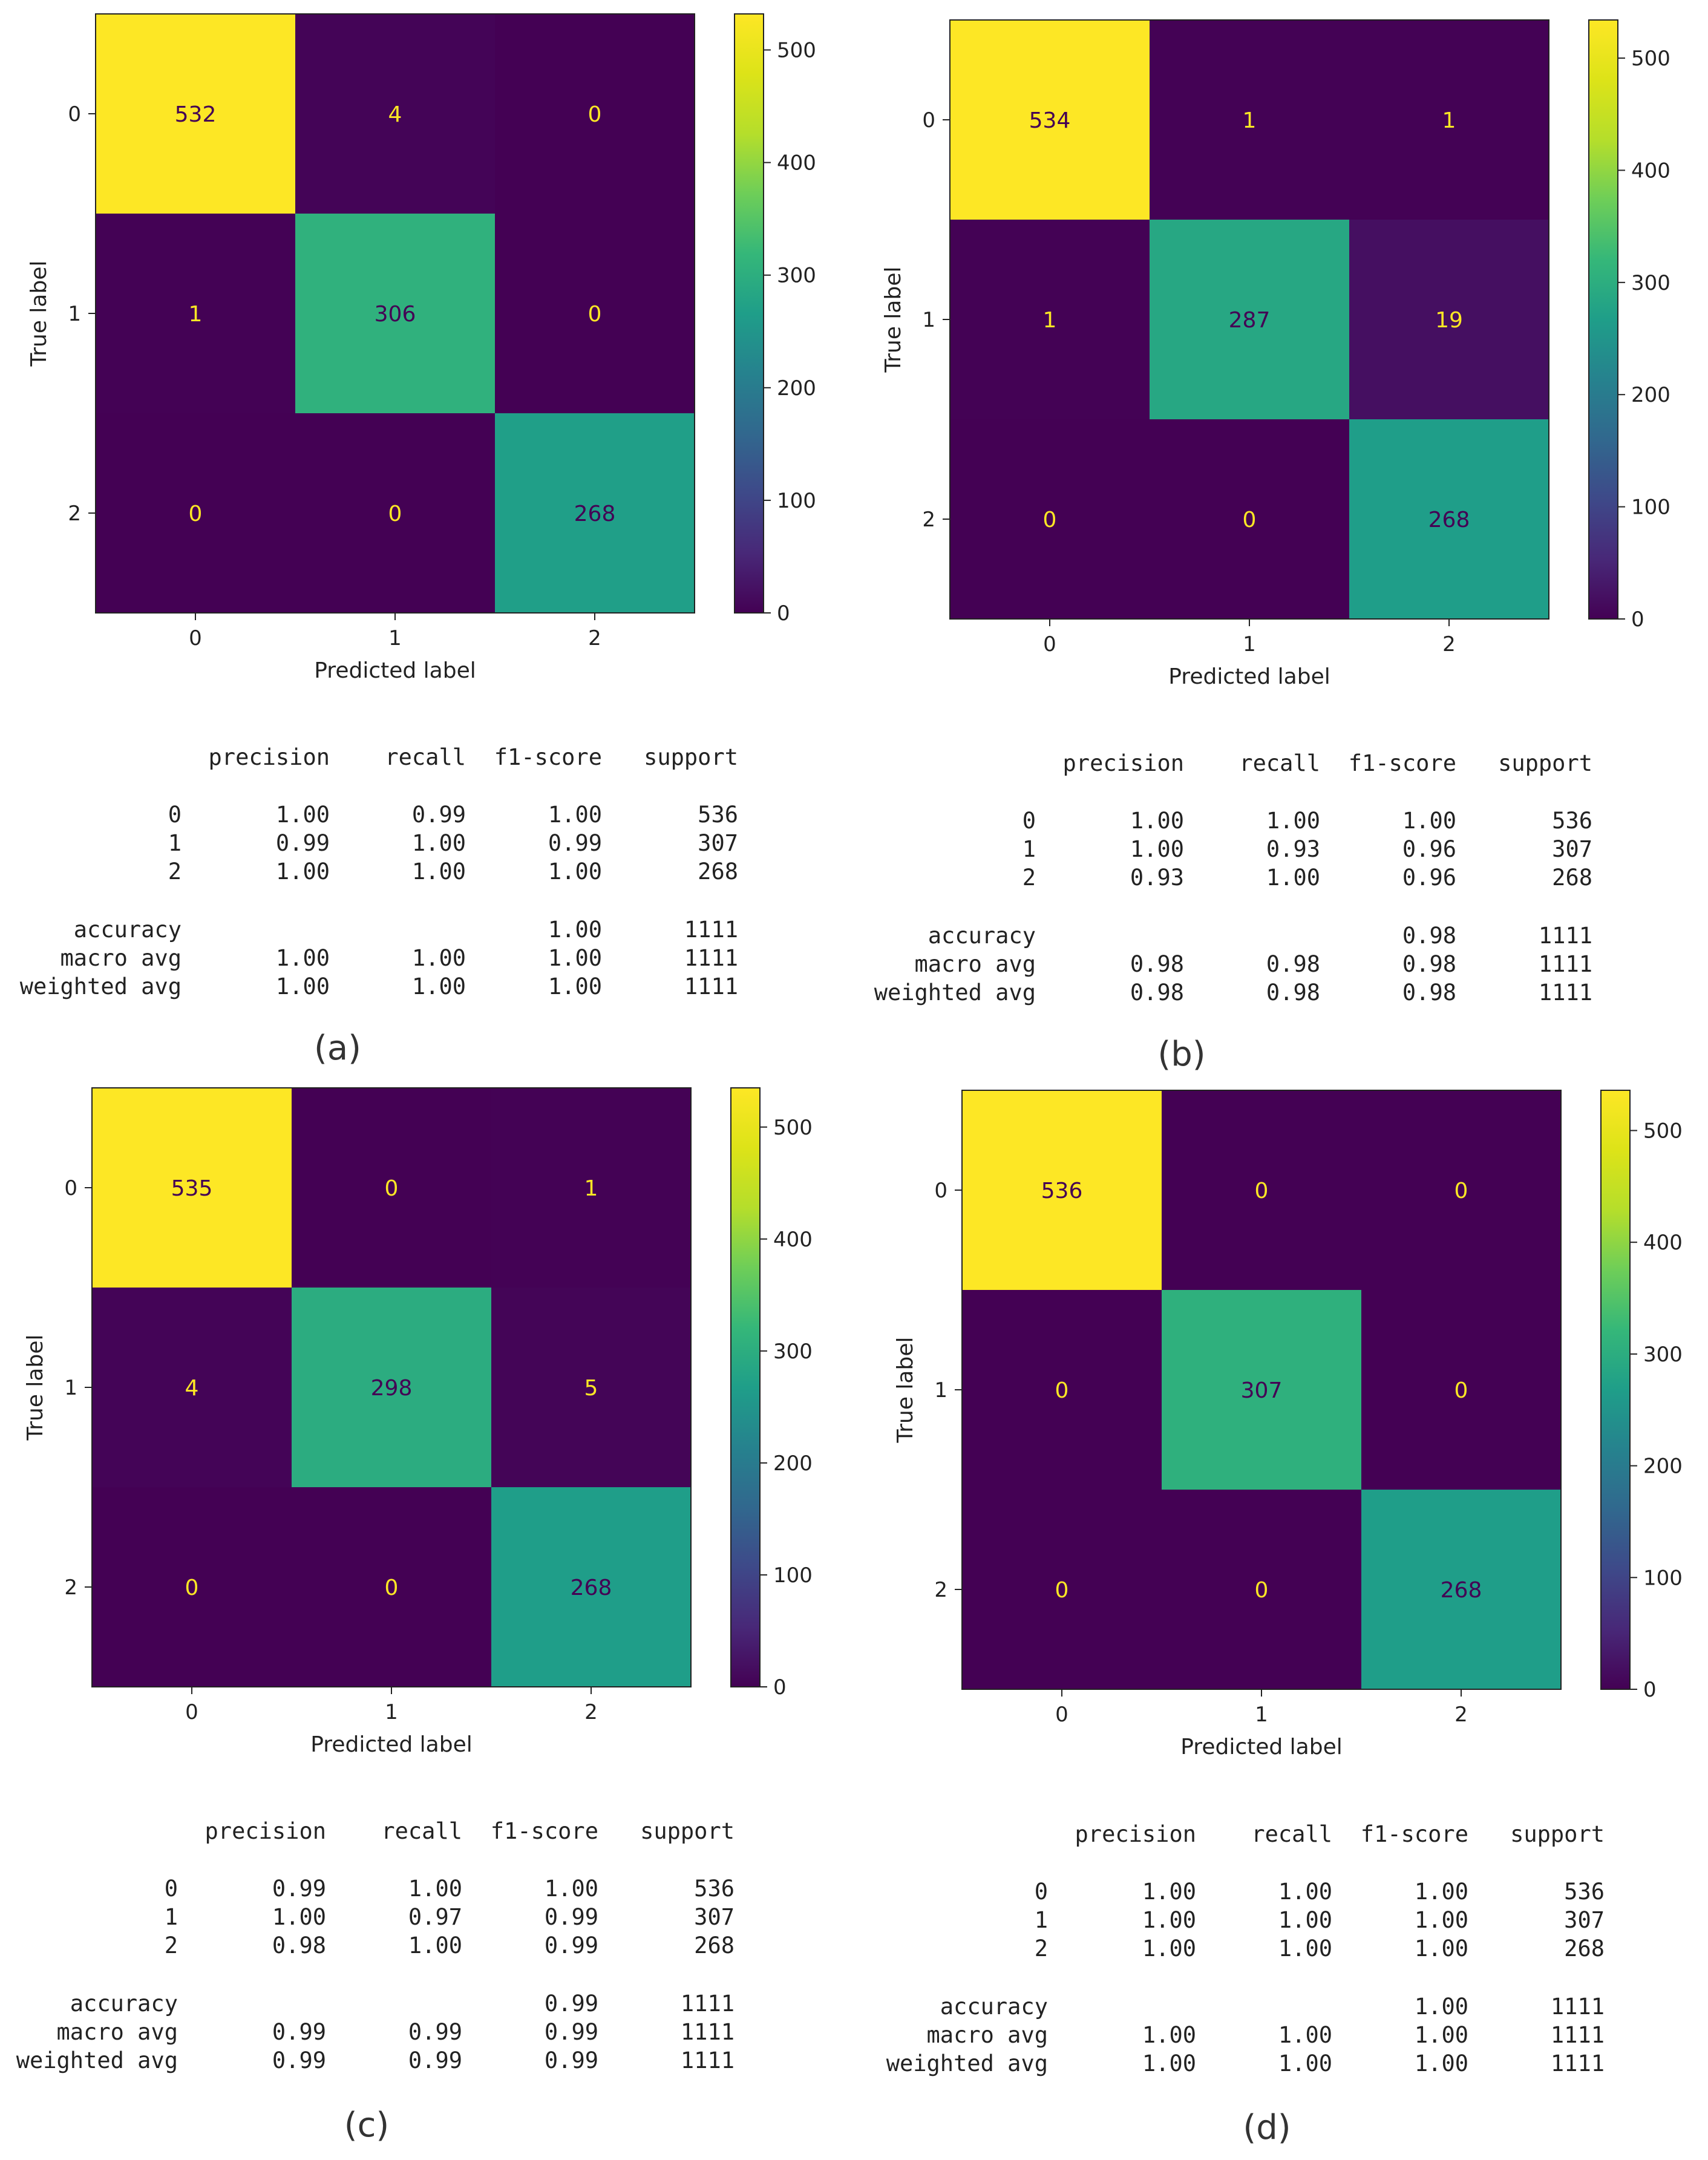  What do you see at coordinates (1181, 1054) in the screenshot?
I see `panel-caption: (b)` at bounding box center [1181, 1054].